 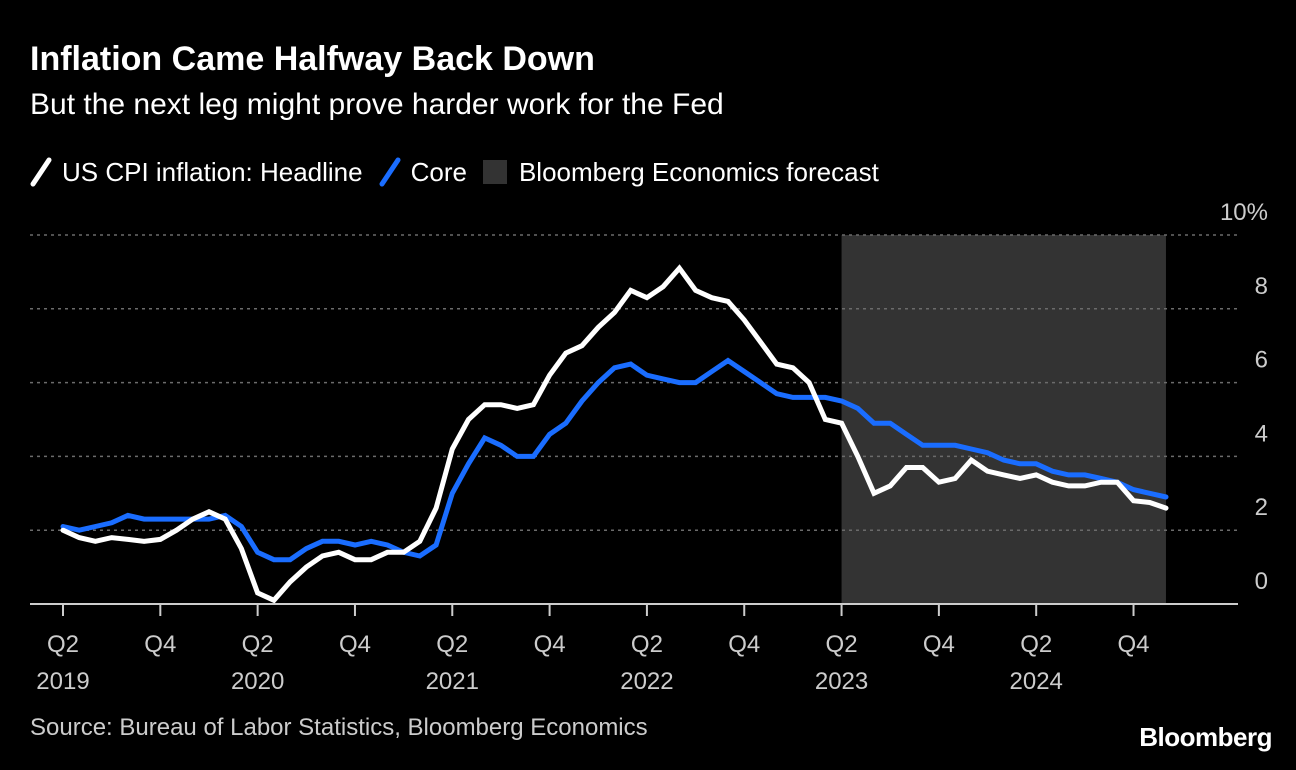 What do you see at coordinates (646, 681) in the screenshot?
I see `x-tick-label-year: 2022` at bounding box center [646, 681].